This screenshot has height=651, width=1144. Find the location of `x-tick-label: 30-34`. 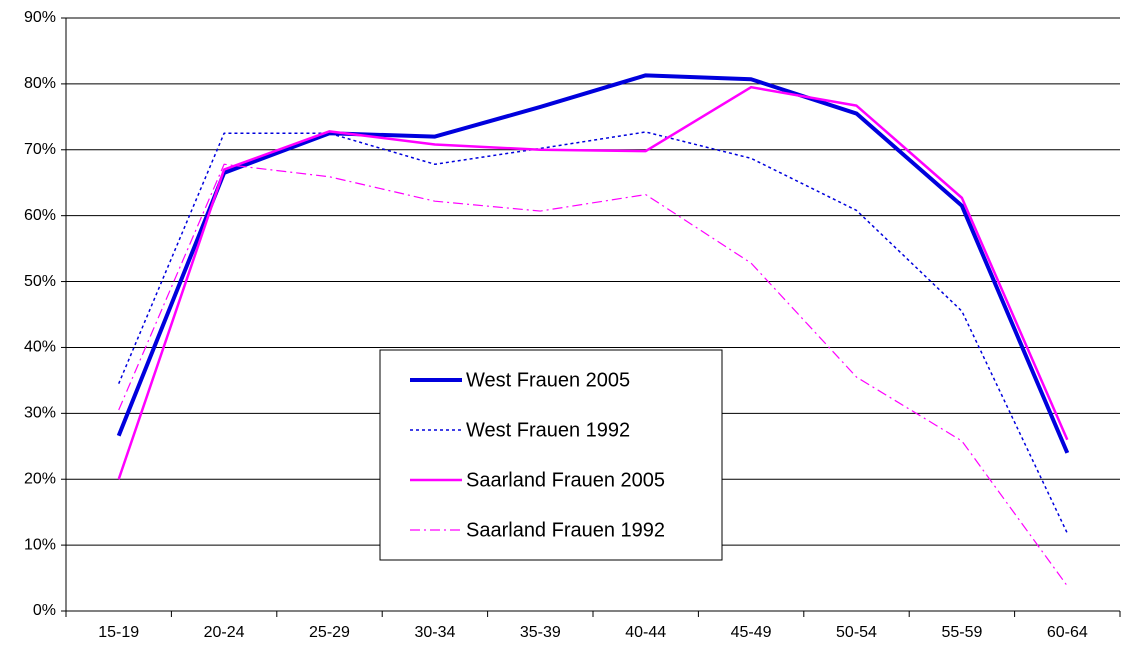

x-tick-label: 30-34 is located at coordinates (434, 632).